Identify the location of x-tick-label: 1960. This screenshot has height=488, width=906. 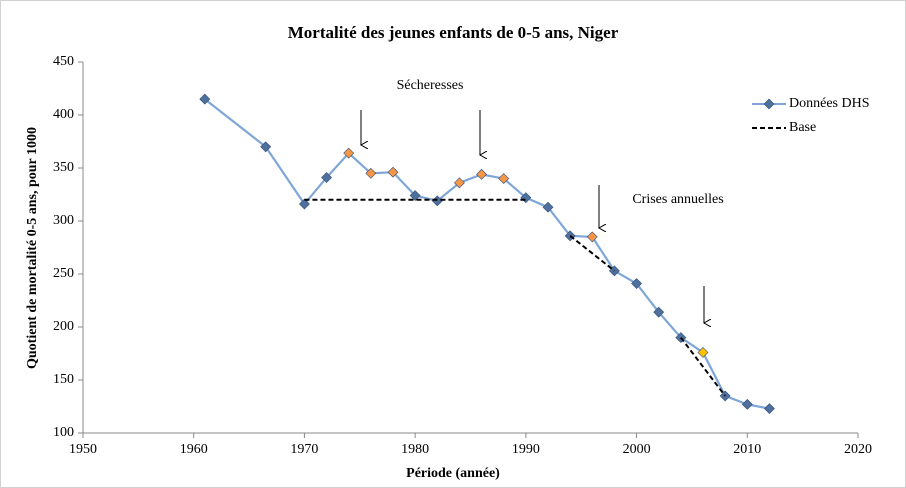
(194, 449).